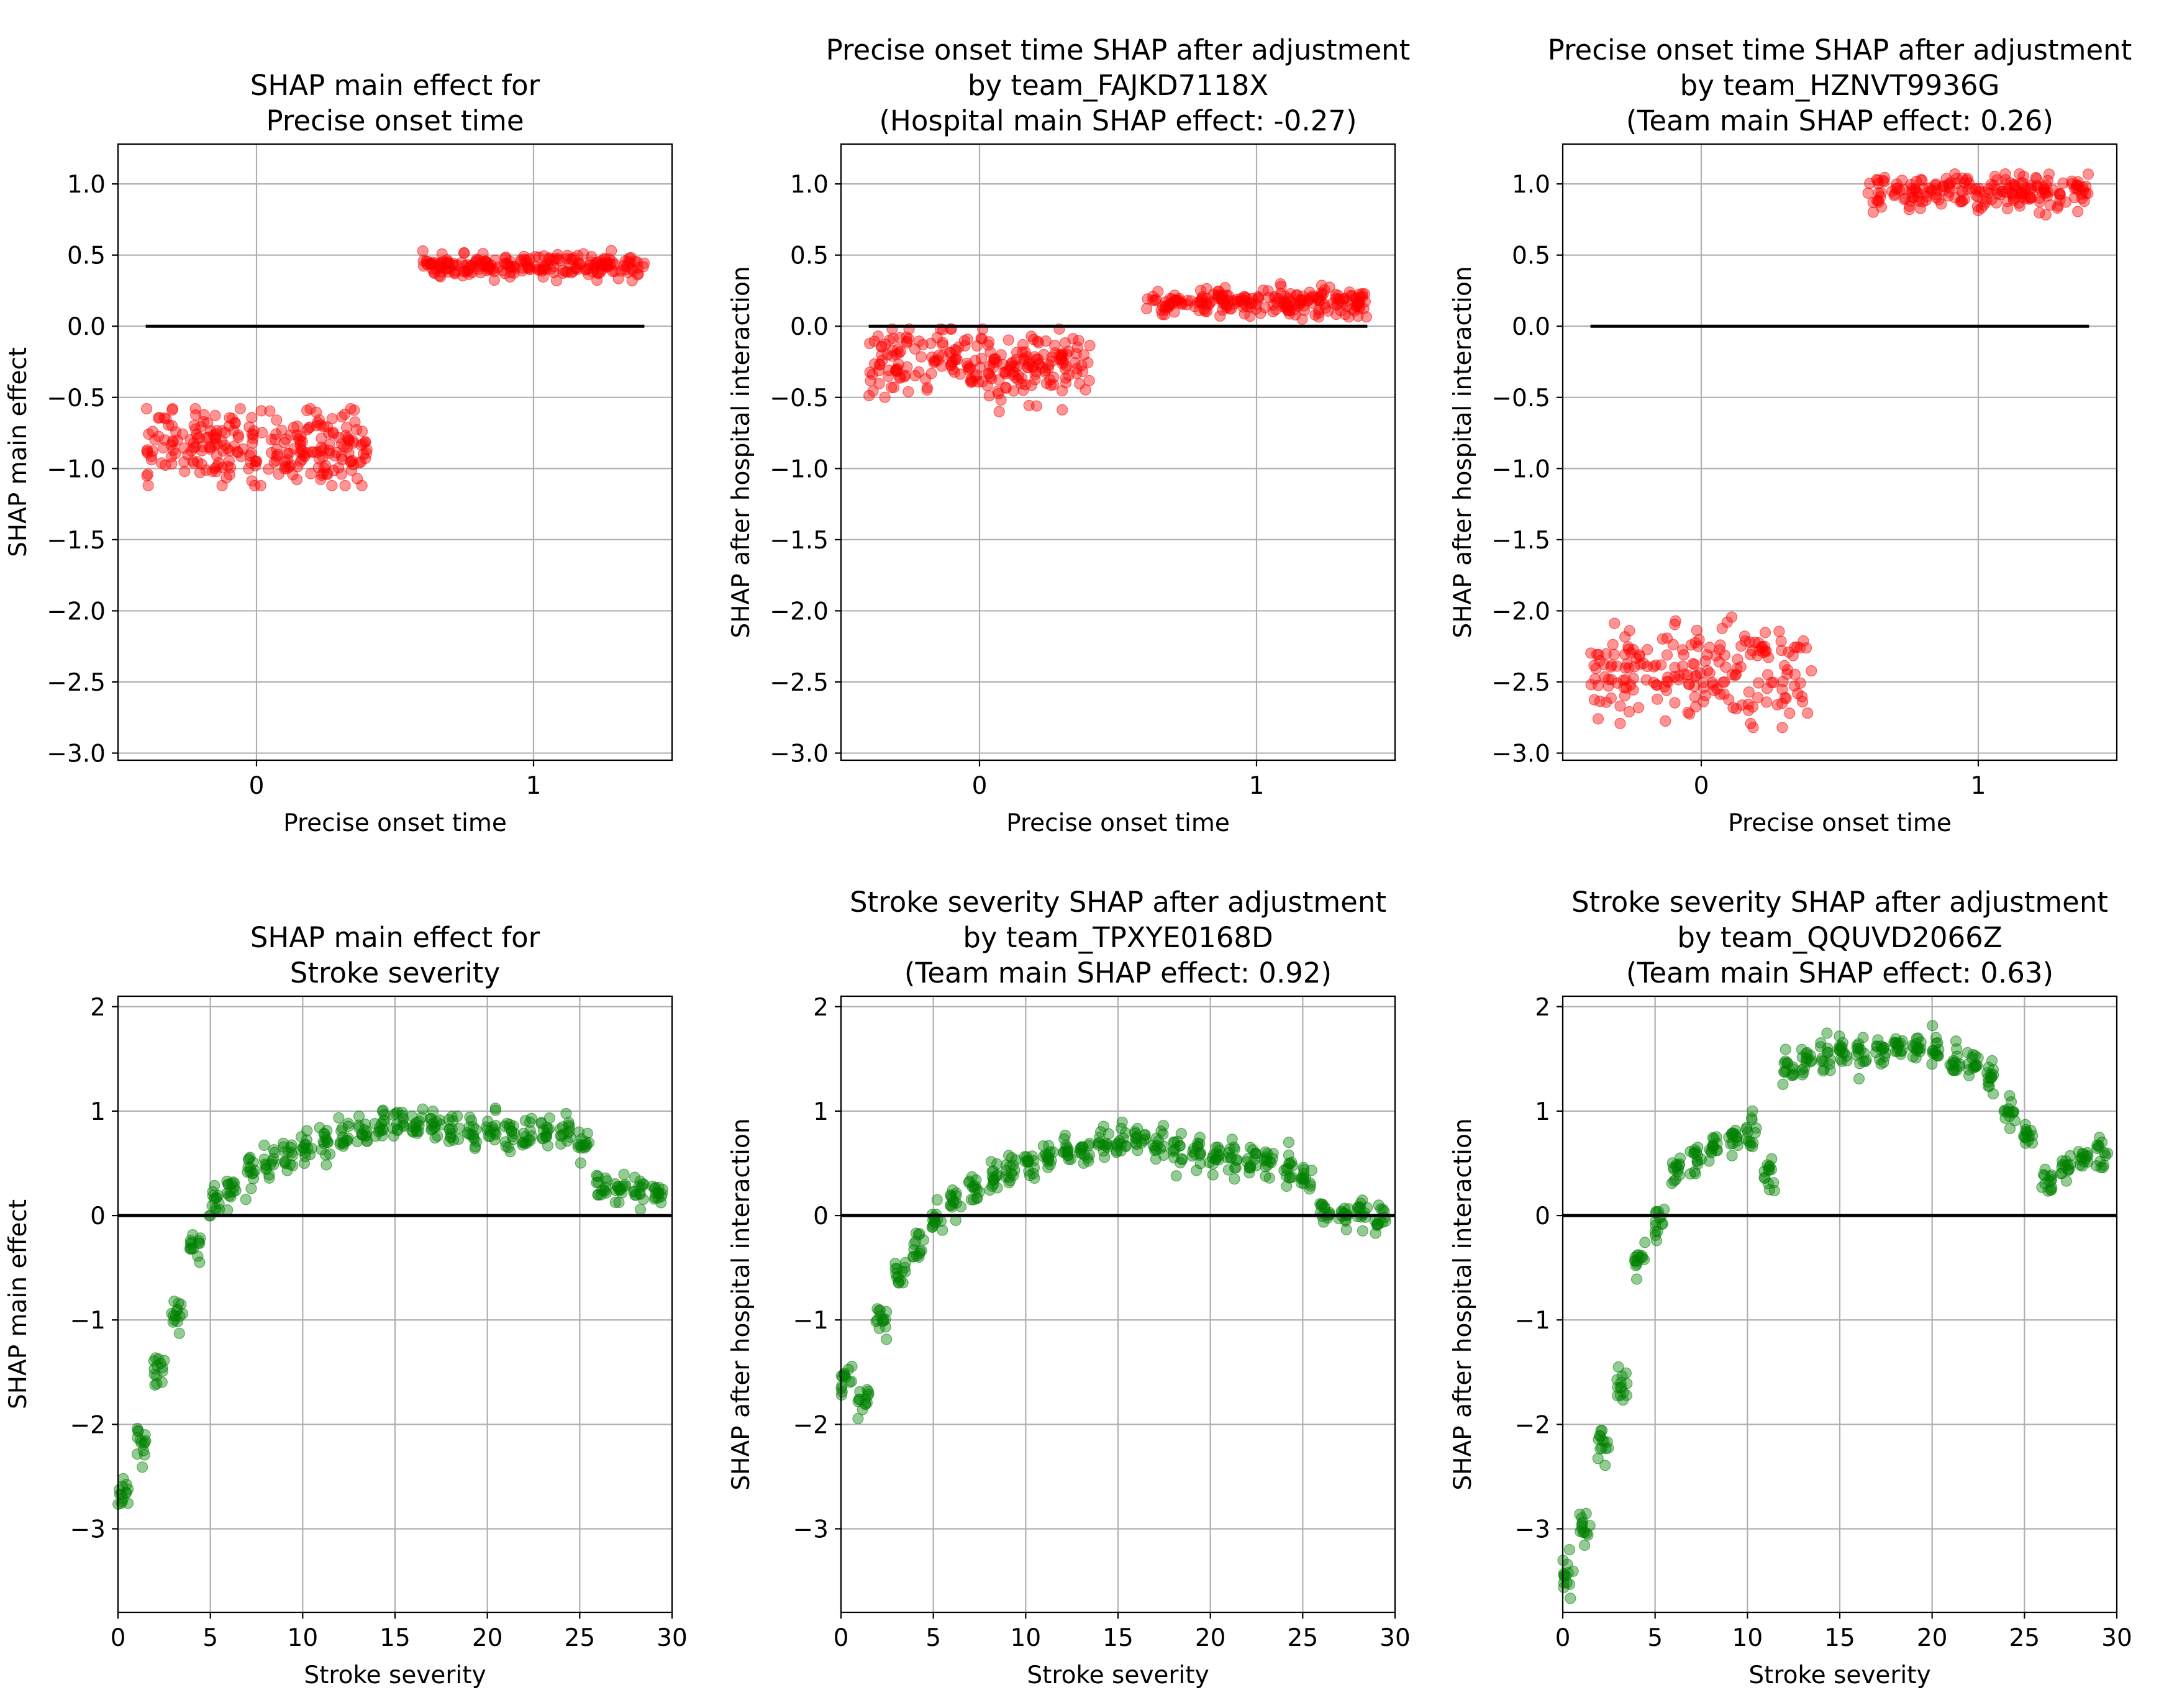  I want to click on chart-title-line: Stroke severity, so click(395, 972).